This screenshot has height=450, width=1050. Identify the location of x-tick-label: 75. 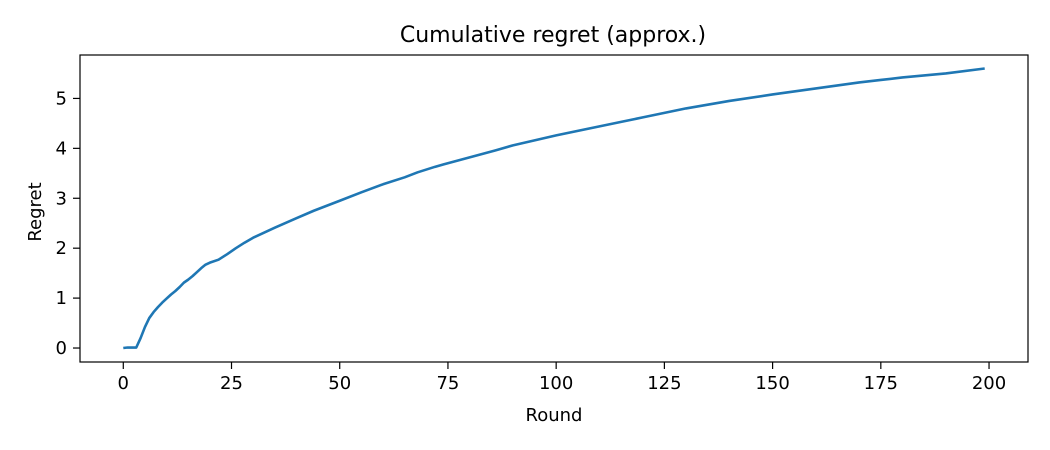
(447, 383).